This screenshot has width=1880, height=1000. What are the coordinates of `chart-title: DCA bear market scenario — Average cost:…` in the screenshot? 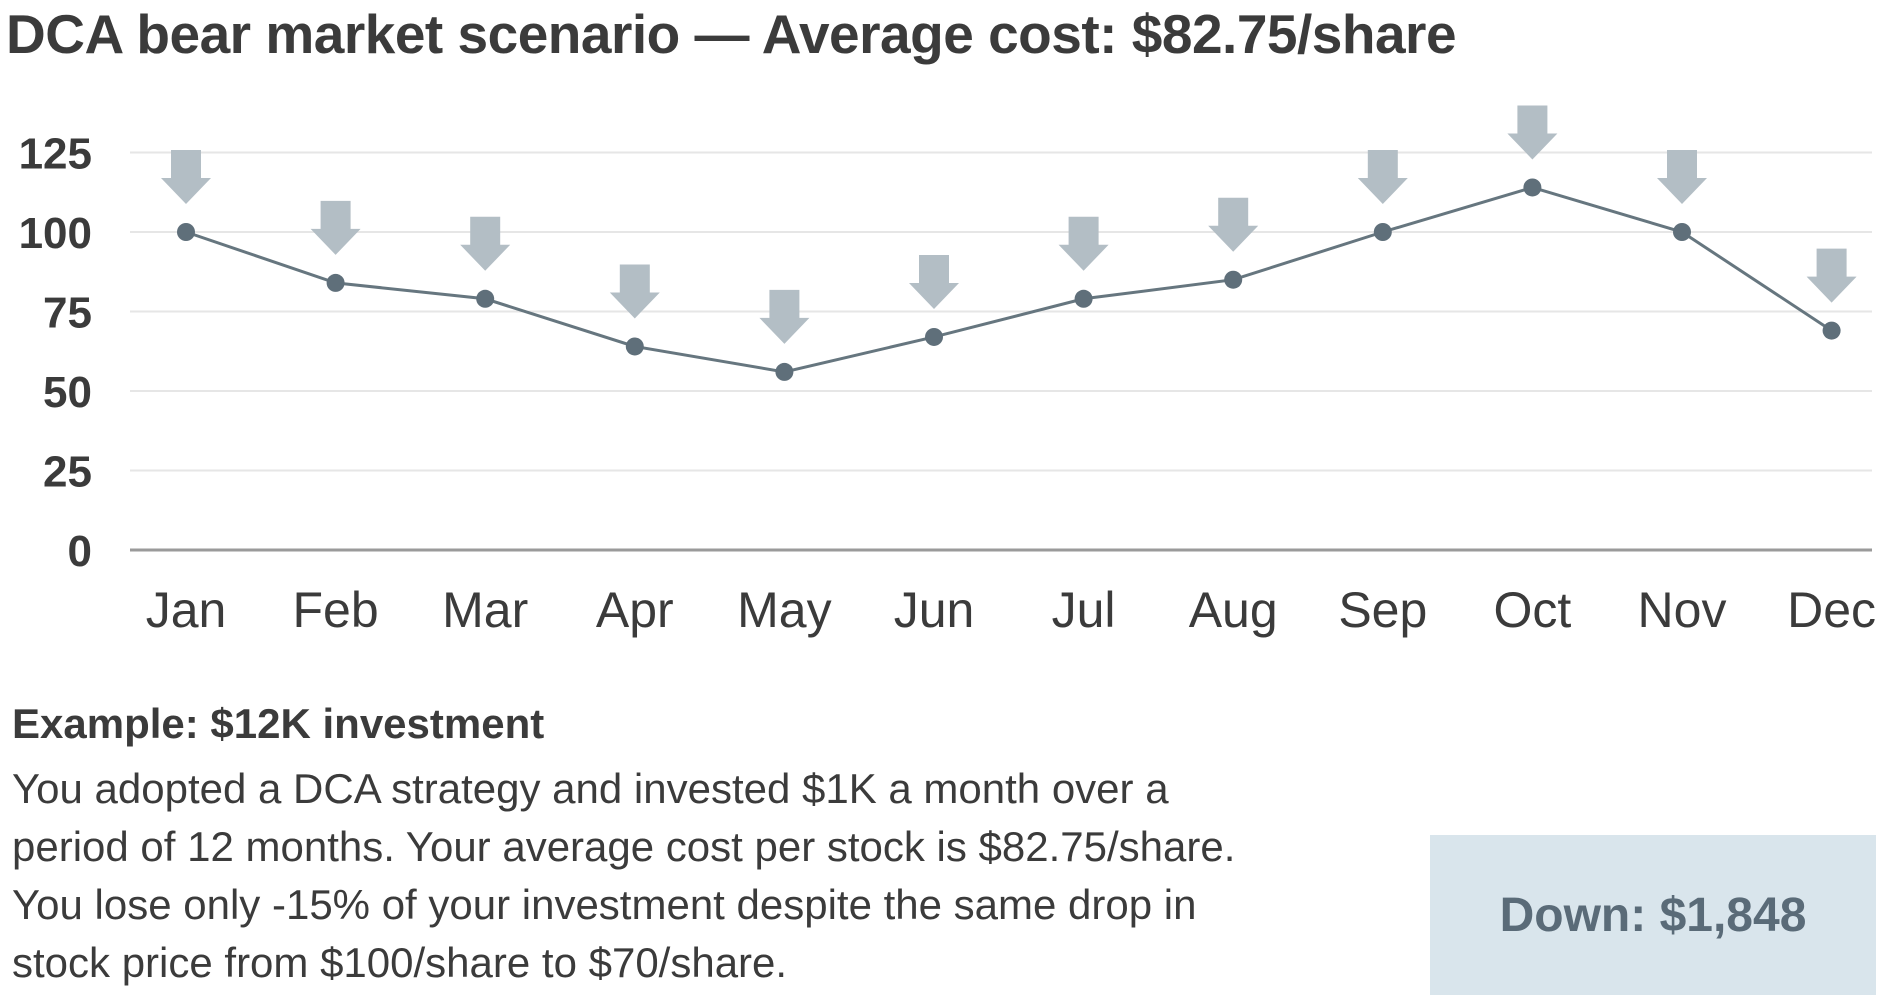 It's located at (731, 34).